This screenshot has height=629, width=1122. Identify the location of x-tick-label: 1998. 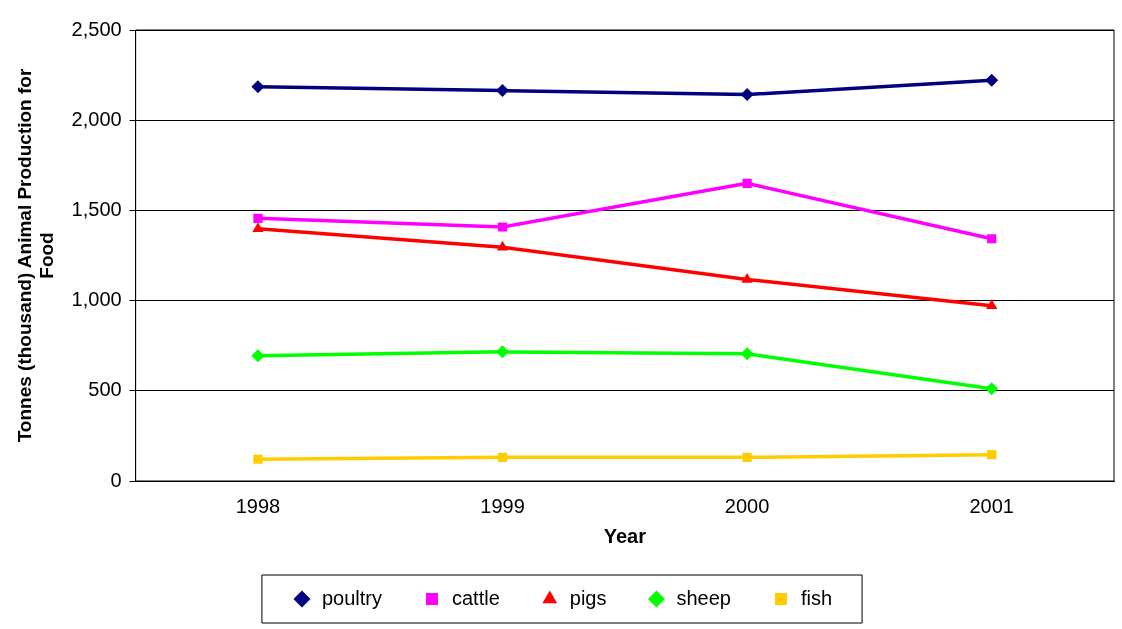
(258, 505).